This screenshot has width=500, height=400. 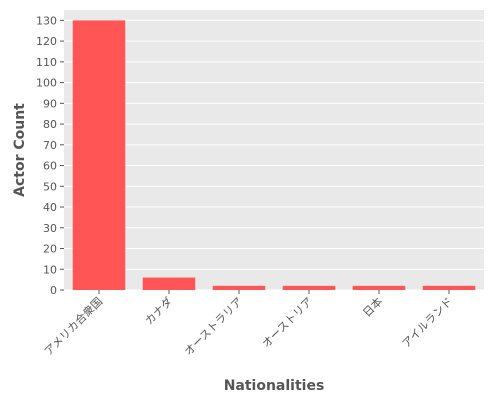 What do you see at coordinates (50, 186) in the screenshot?
I see `y-tick-label: 50` at bounding box center [50, 186].